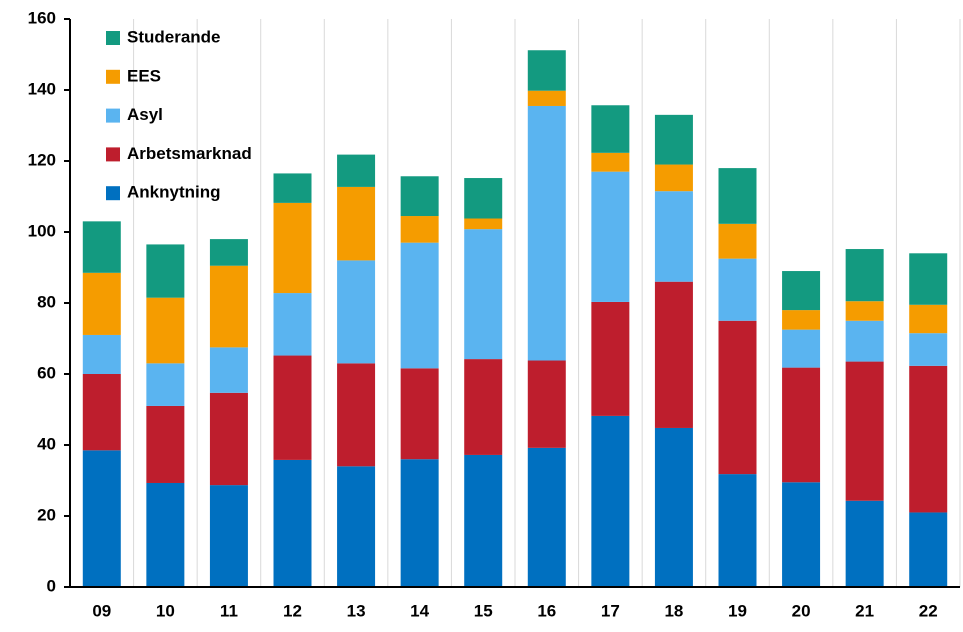 The width and height of the screenshot is (963, 632). What do you see at coordinates (737, 610) in the screenshot?
I see `x-tick-label: 19` at bounding box center [737, 610].